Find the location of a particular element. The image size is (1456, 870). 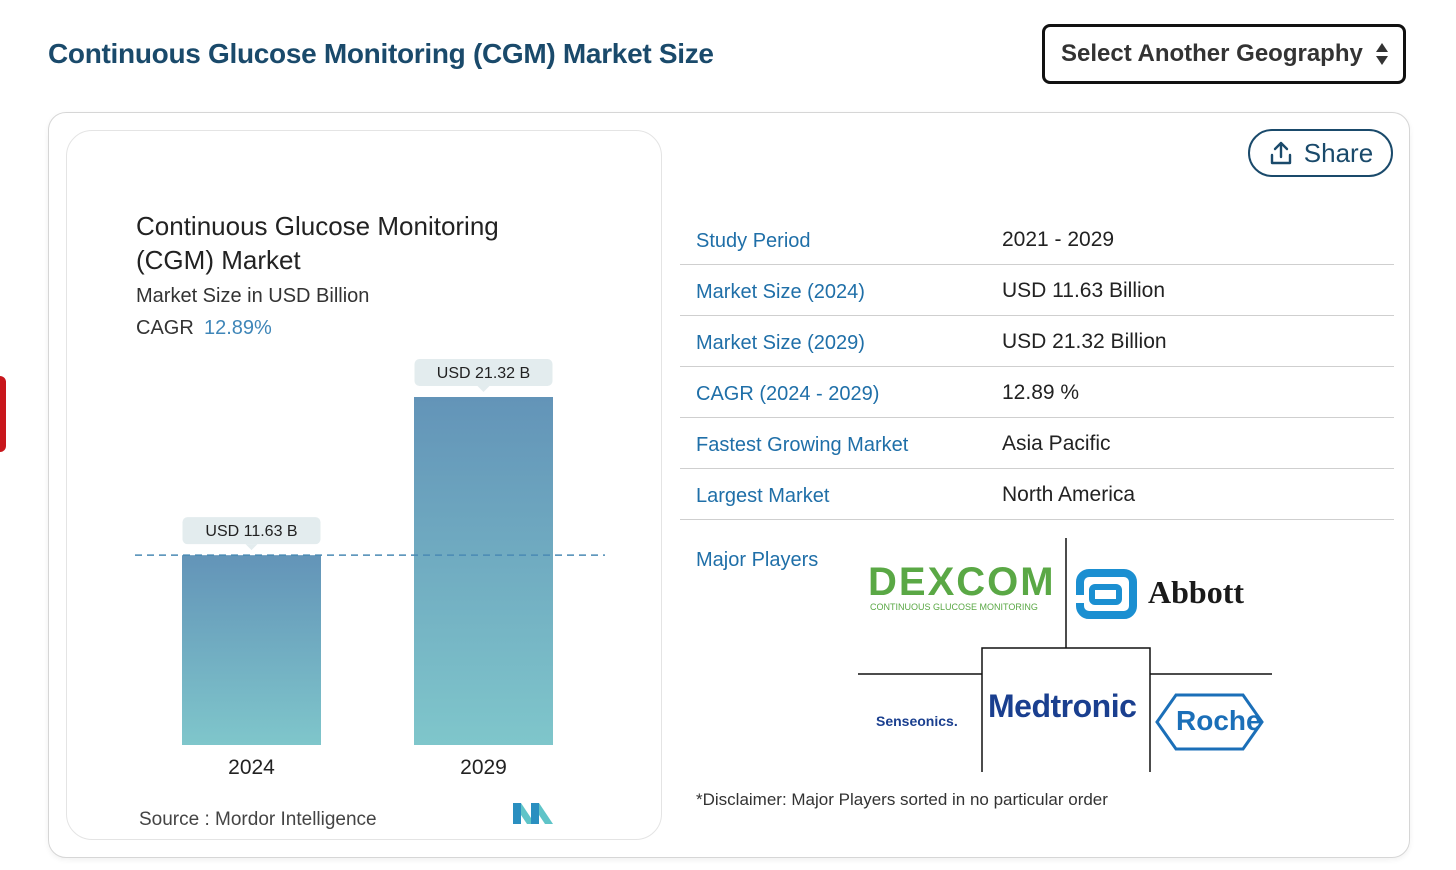

stat-row: Study Period 2021 - 2029 is located at coordinates (1037, 239).